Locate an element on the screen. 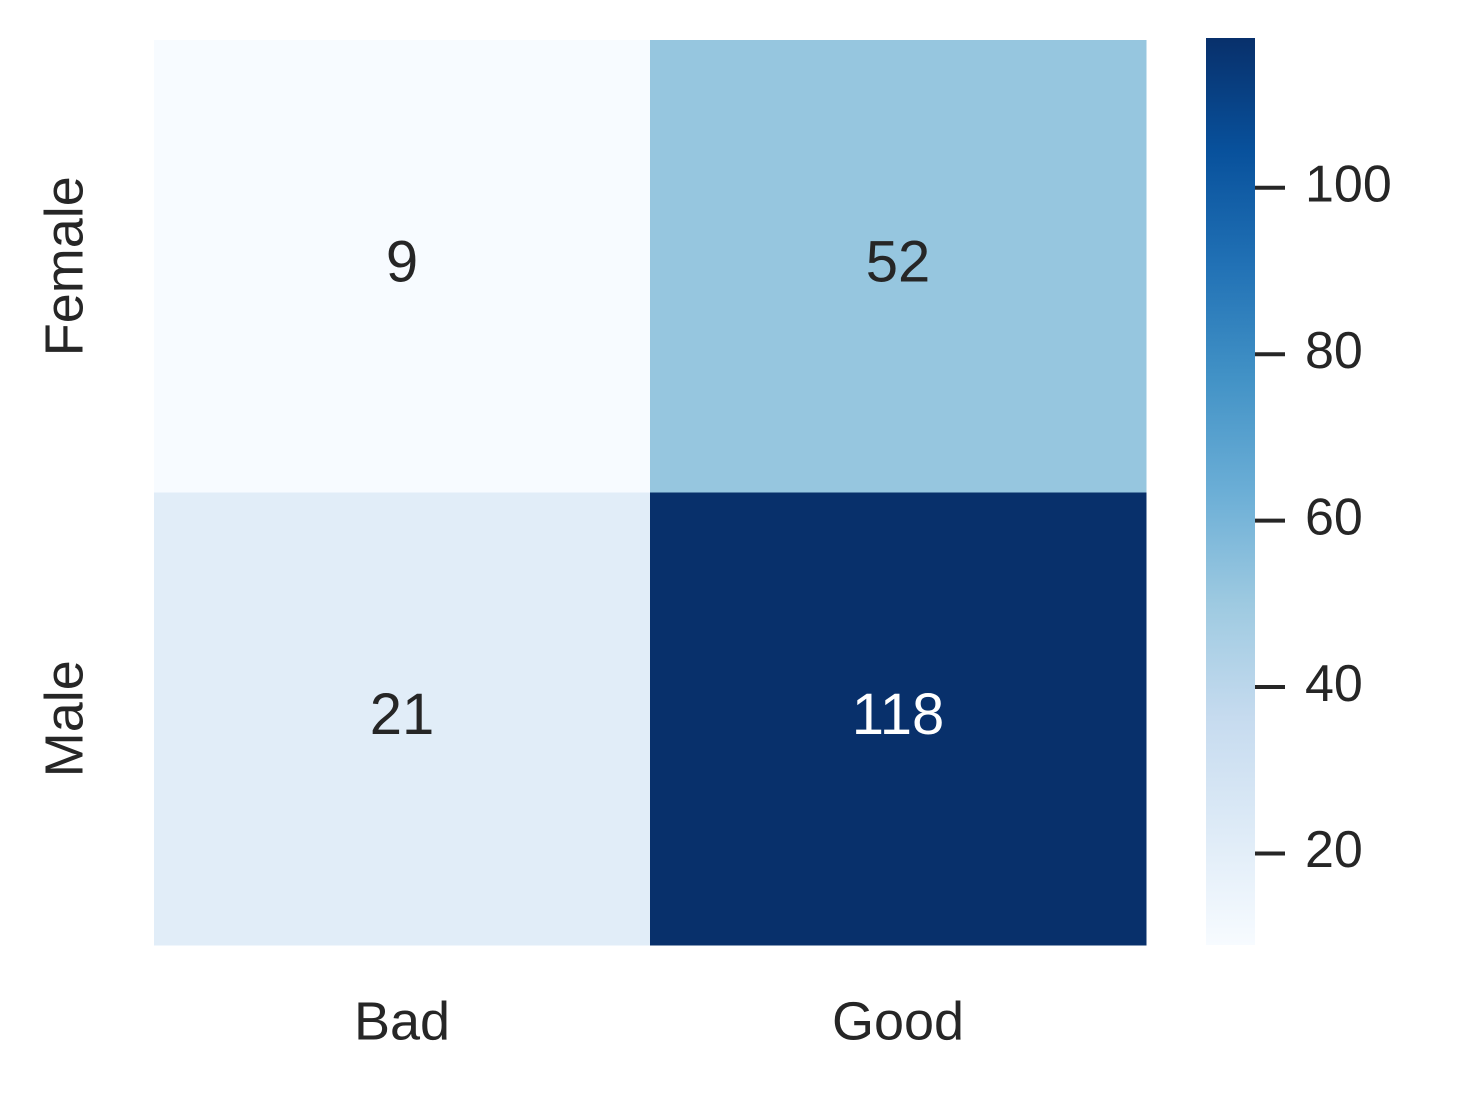 The width and height of the screenshot is (1459, 1101). colorbar-tick-label: 60 is located at coordinates (1334, 517).